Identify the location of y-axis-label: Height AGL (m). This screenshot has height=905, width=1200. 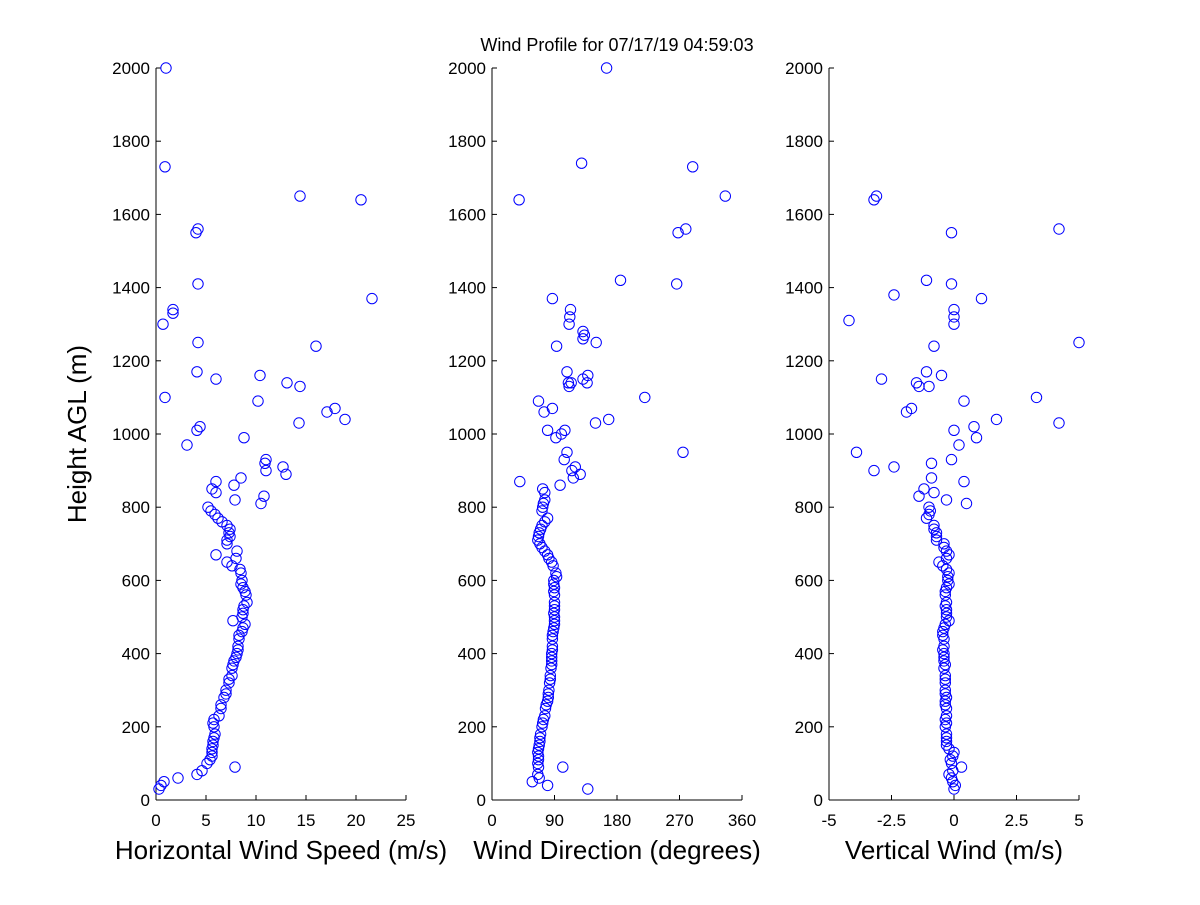
(77, 434).